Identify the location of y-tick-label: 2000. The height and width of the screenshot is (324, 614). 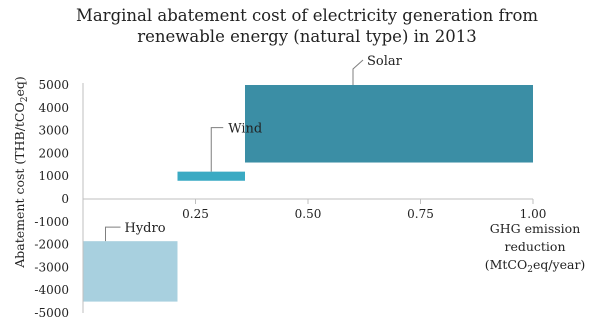
(53, 153).